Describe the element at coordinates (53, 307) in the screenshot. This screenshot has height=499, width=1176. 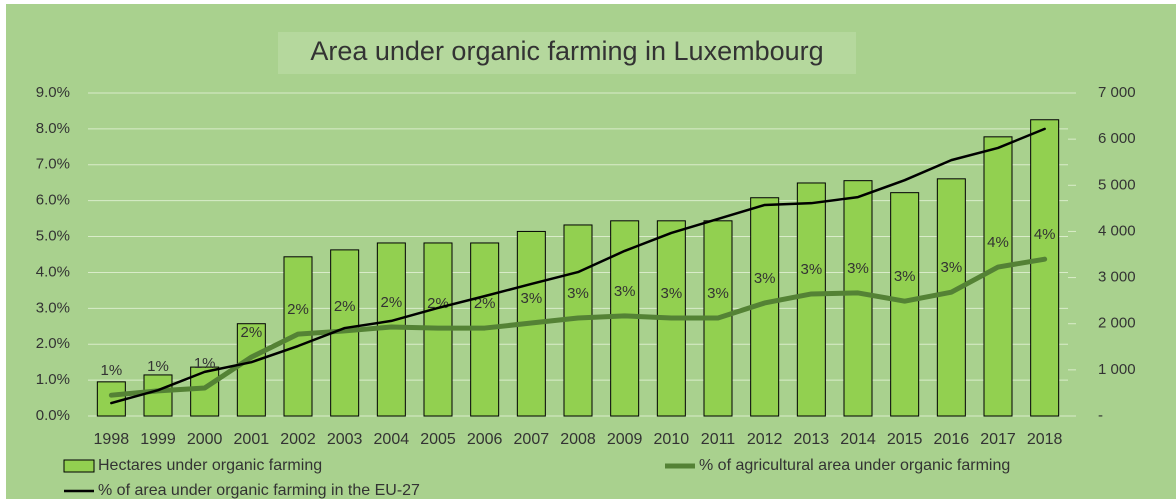
I see `y-tick-label: 3.0%` at that location.